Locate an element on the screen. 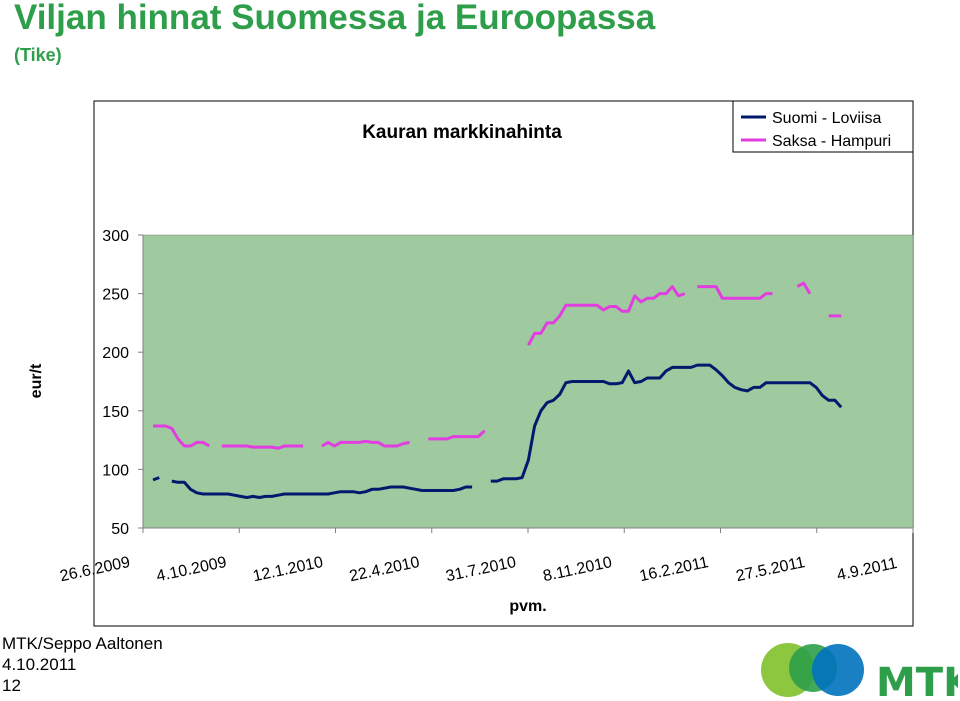  y-tick-label: 250 is located at coordinates (115, 295).